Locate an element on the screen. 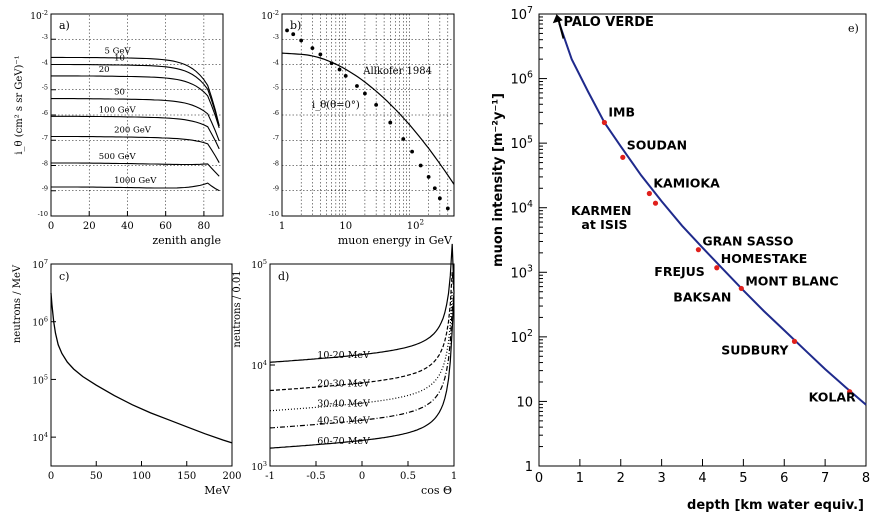  series-label: 50 is located at coordinates (119, 93).